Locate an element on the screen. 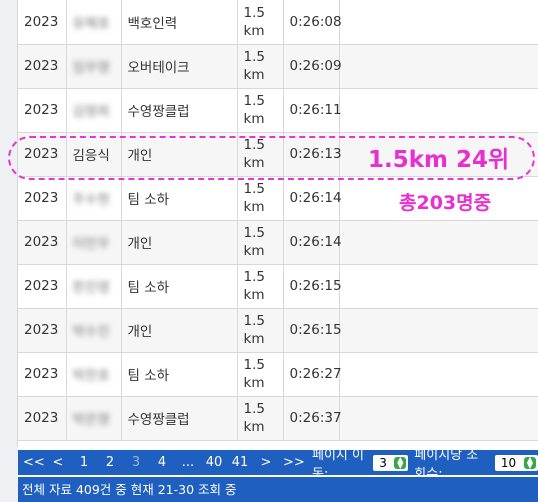 The width and height of the screenshot is (538, 502). current-page: 3 is located at coordinates (136, 462).